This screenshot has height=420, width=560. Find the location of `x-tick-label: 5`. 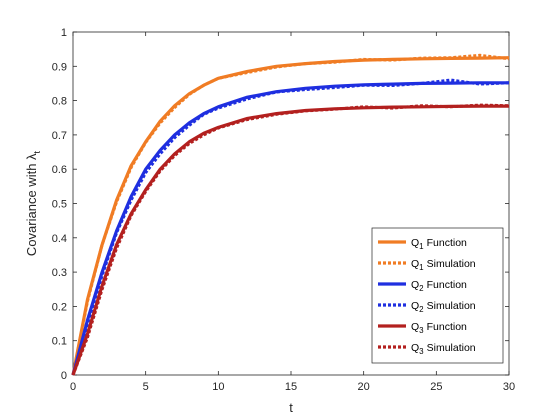

x-tick-label: 5 is located at coordinates (146, 387).